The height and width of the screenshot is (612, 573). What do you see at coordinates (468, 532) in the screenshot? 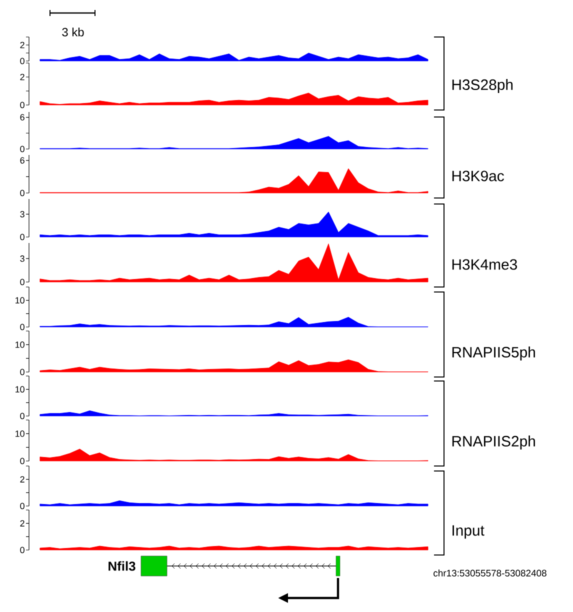
I see `text: Input` at bounding box center [468, 532].